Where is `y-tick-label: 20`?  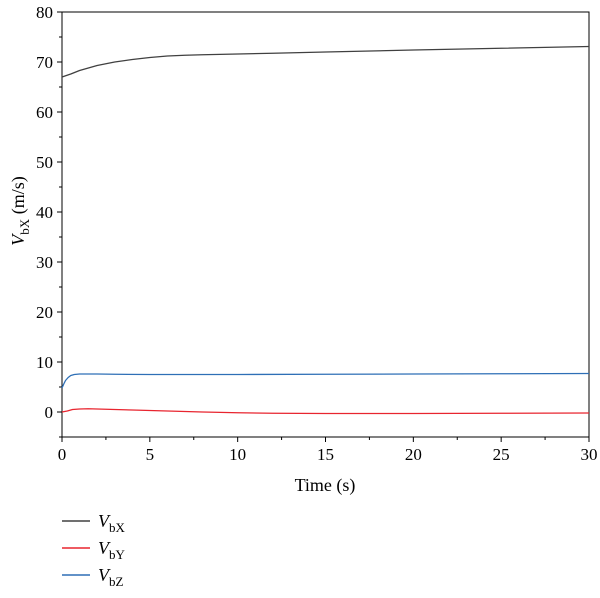
y-tick-label: 20 is located at coordinates (44, 312).